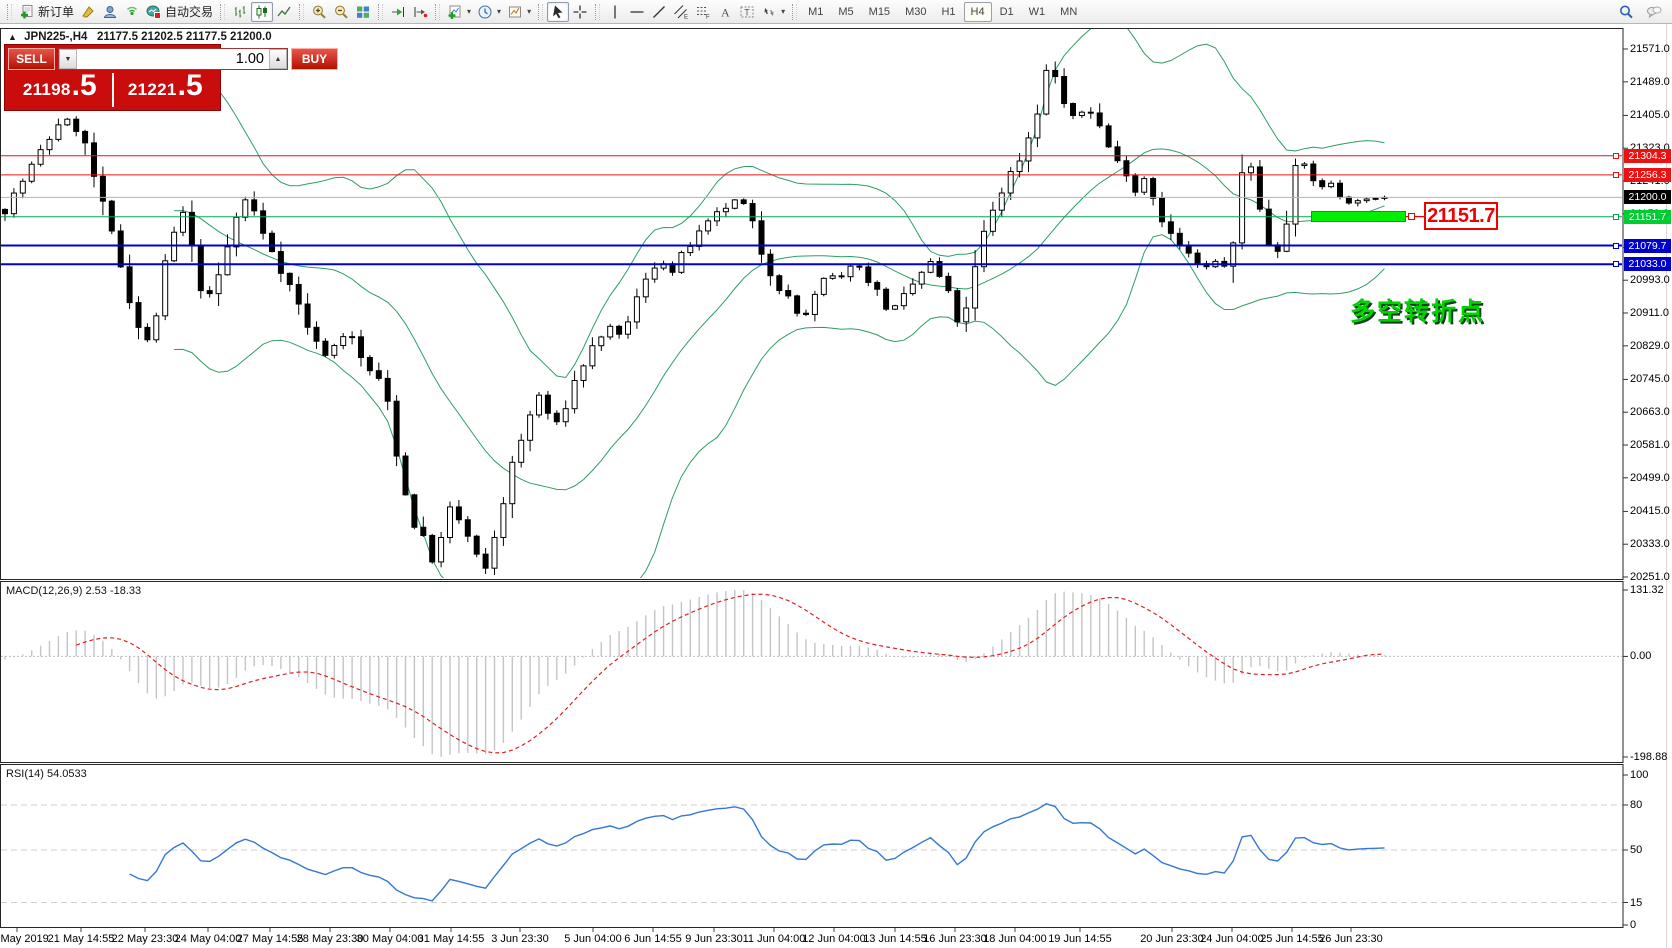 Image resolution: width=1672 pixels, height=948 pixels. Describe the element at coordinates (398, 12) in the screenshot. I see `auto-scroll-button` at that location.